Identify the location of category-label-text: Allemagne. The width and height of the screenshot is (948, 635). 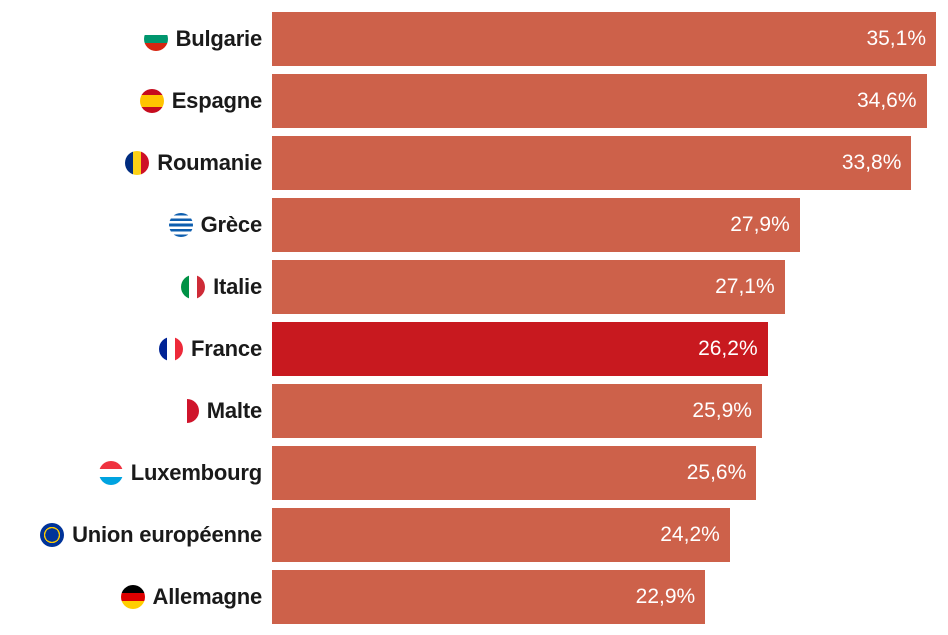
(207, 596).